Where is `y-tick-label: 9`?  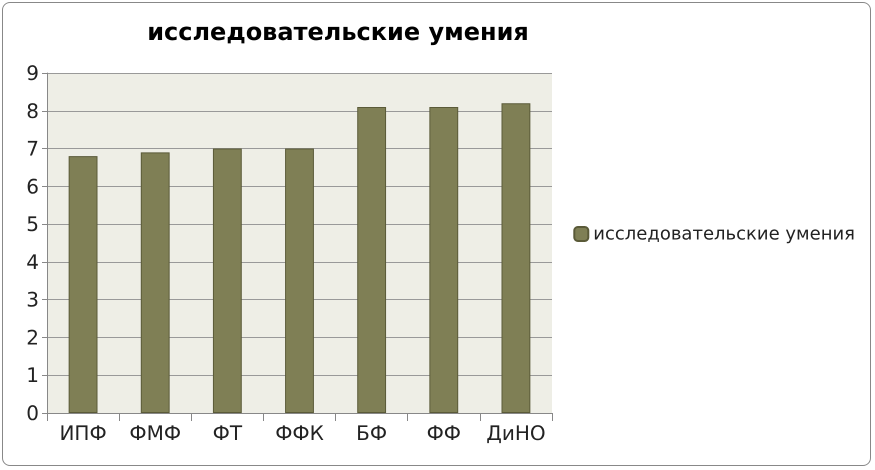 y-tick-label: 9 is located at coordinates (32, 73).